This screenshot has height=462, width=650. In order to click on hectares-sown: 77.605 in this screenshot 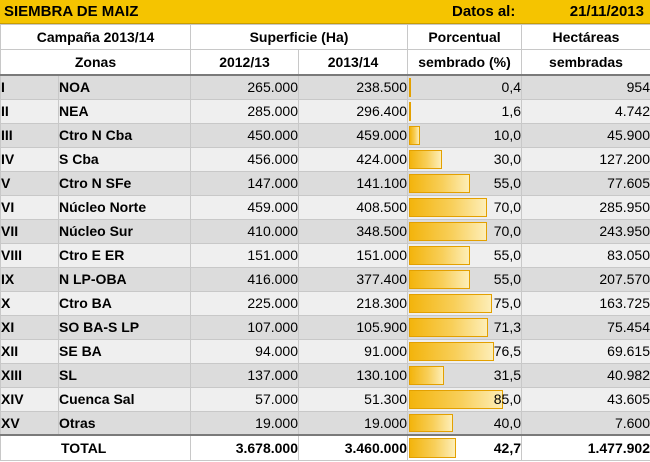, I will do `click(585, 183)`.